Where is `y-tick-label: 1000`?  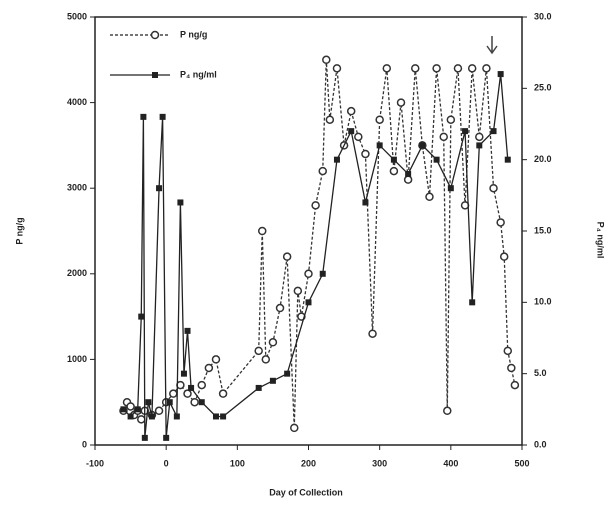 y-tick-label: 1000 is located at coordinates (77, 359).